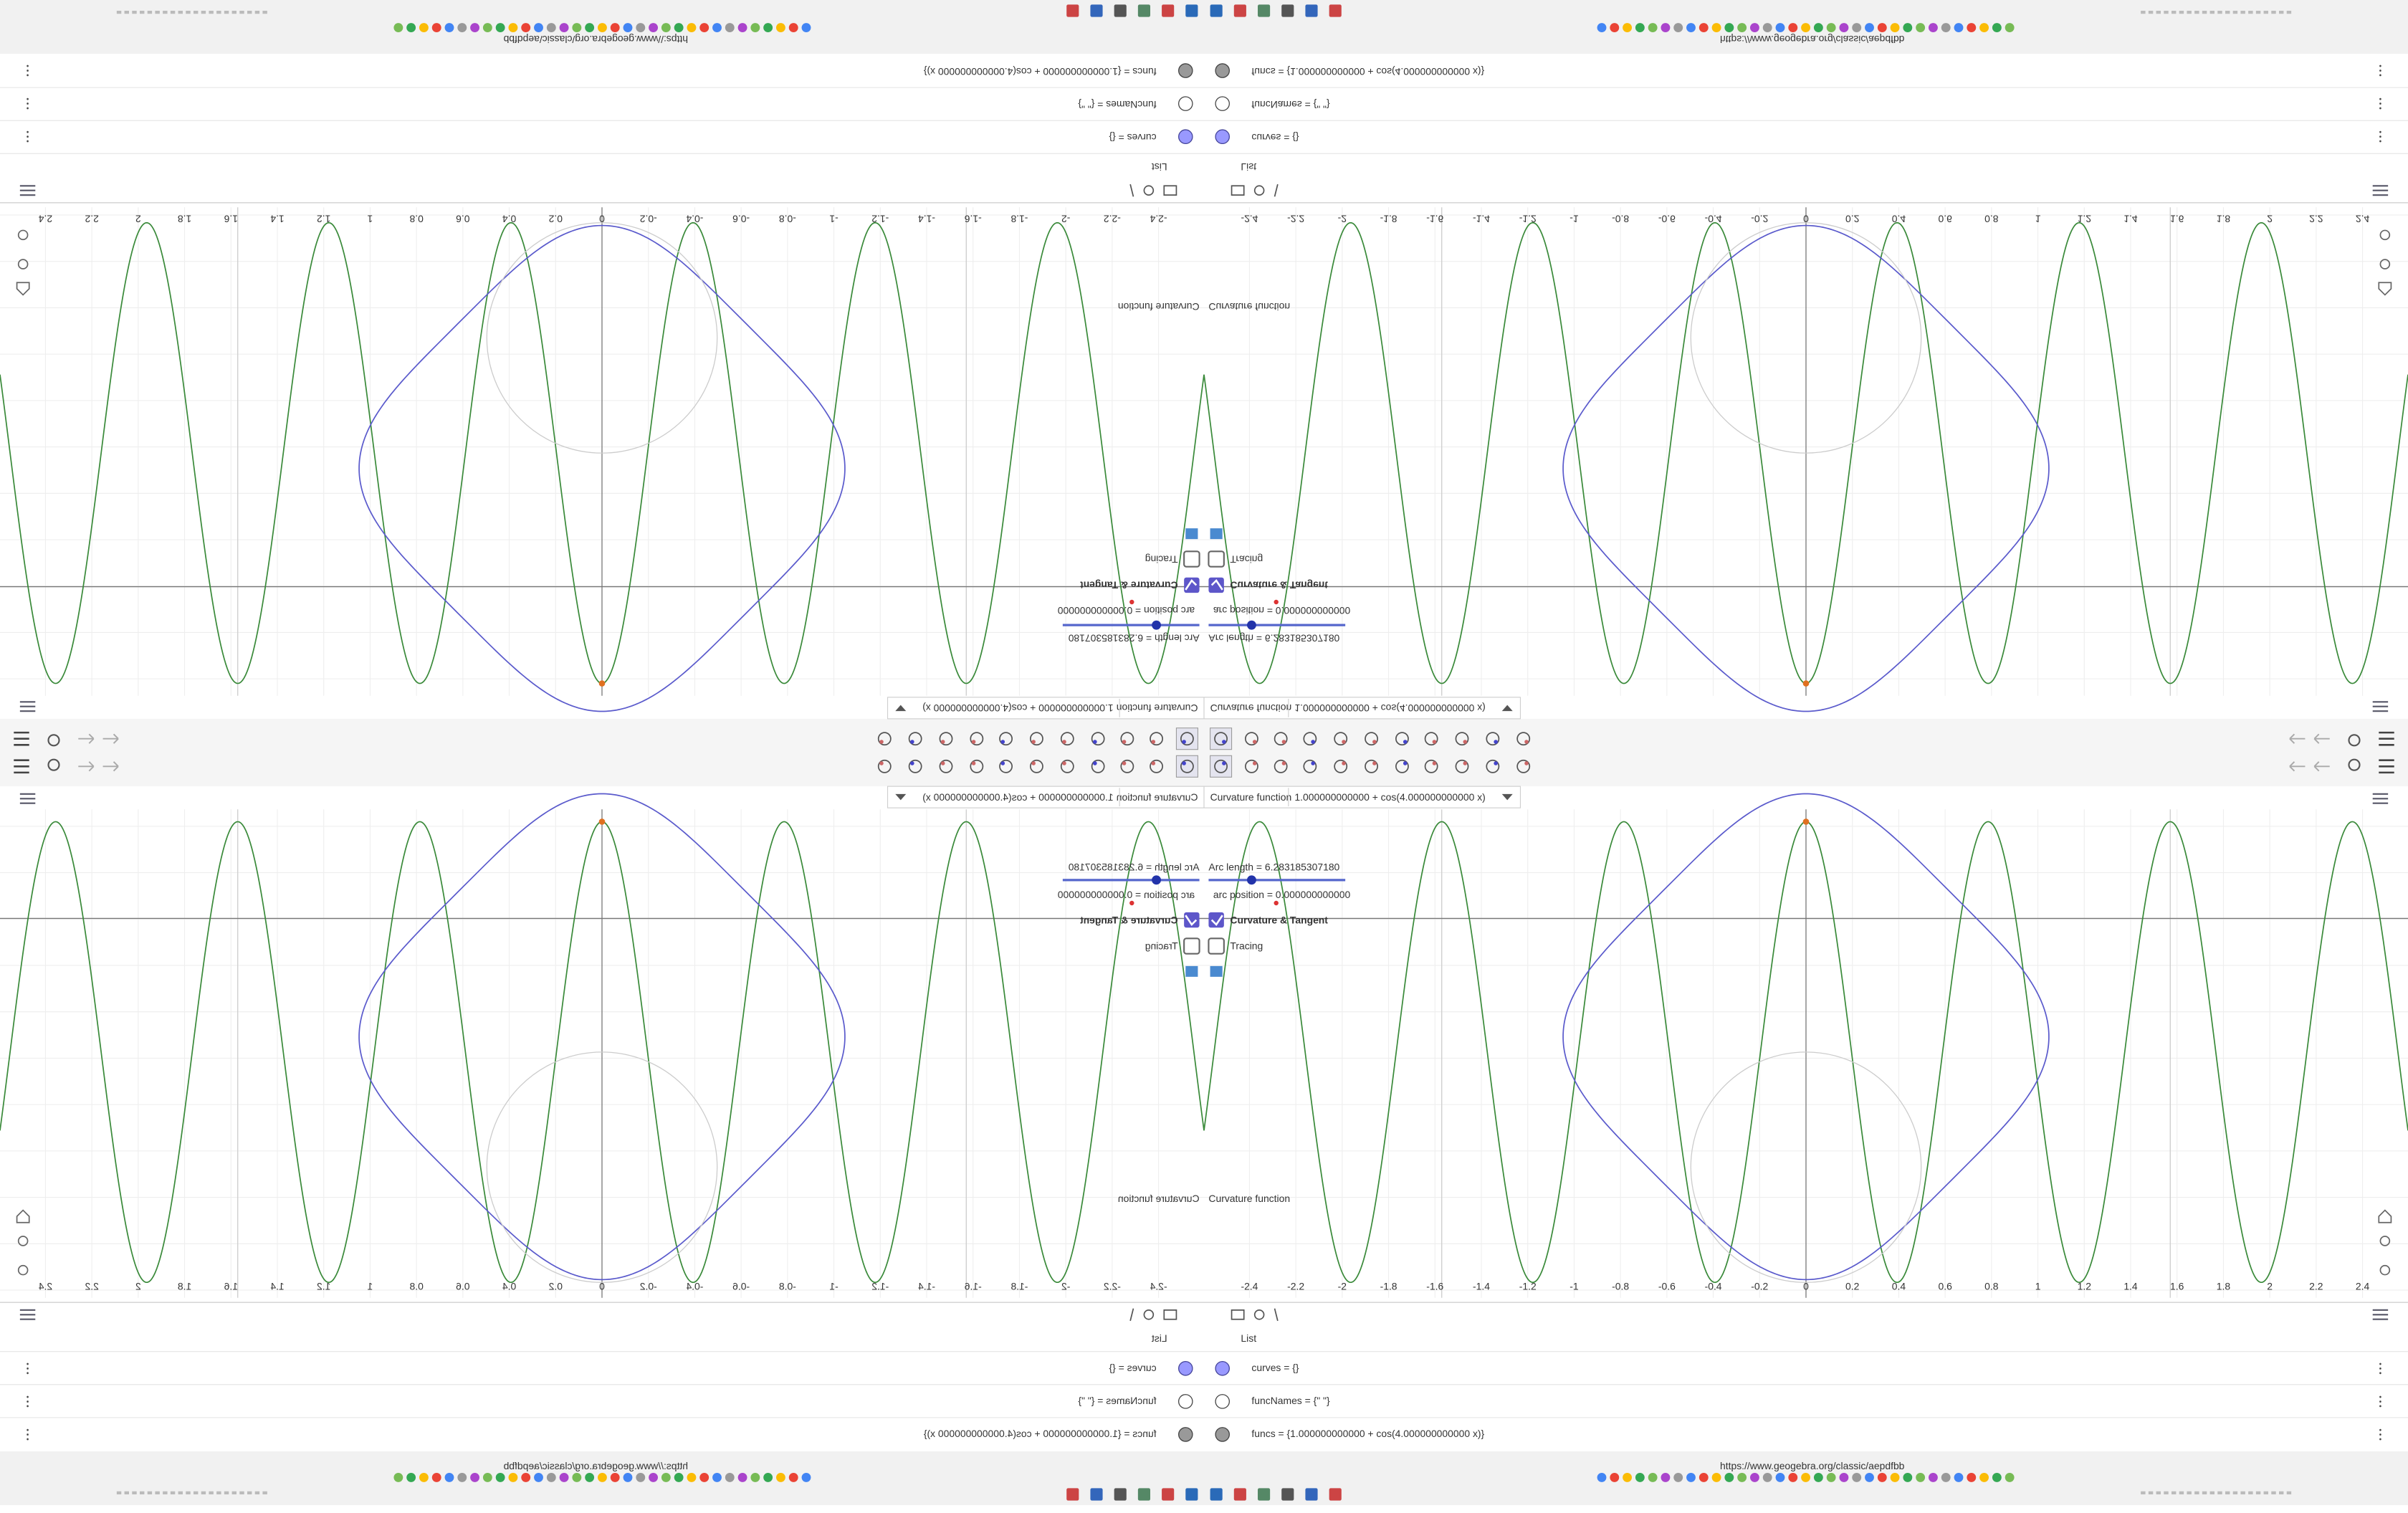  Describe the element at coordinates (27, 191) in the screenshot. I see `algebra-menu` at that location.